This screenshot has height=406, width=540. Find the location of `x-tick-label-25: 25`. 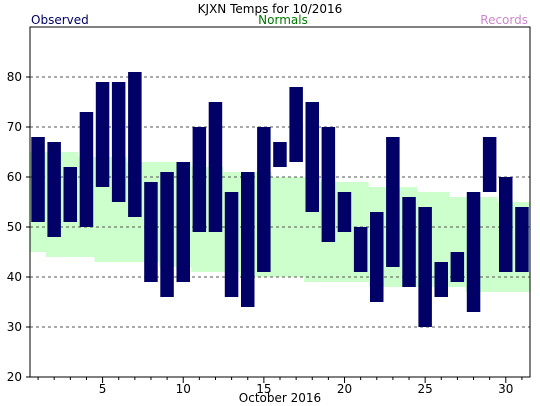

x-tick-label-25: 25 is located at coordinates (425, 389).